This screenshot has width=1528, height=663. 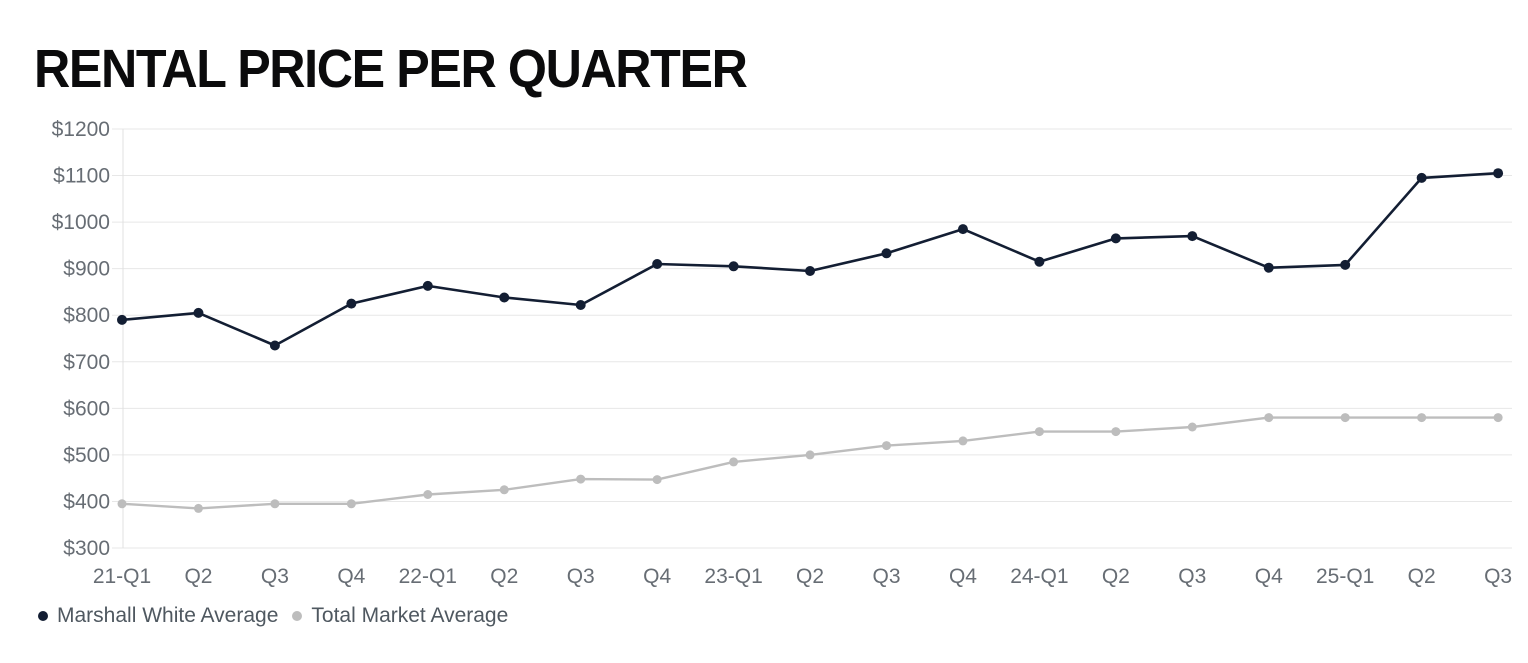 I want to click on legend-item-total-market-average: Total Market Average, so click(x=400, y=616).